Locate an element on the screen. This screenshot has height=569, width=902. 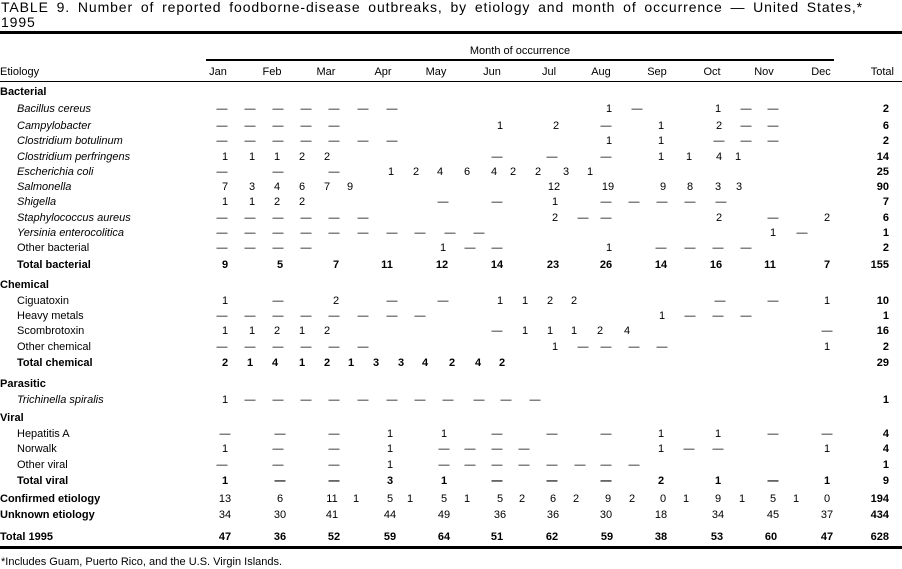
table-cell: 5 is located at coordinates (390, 499).